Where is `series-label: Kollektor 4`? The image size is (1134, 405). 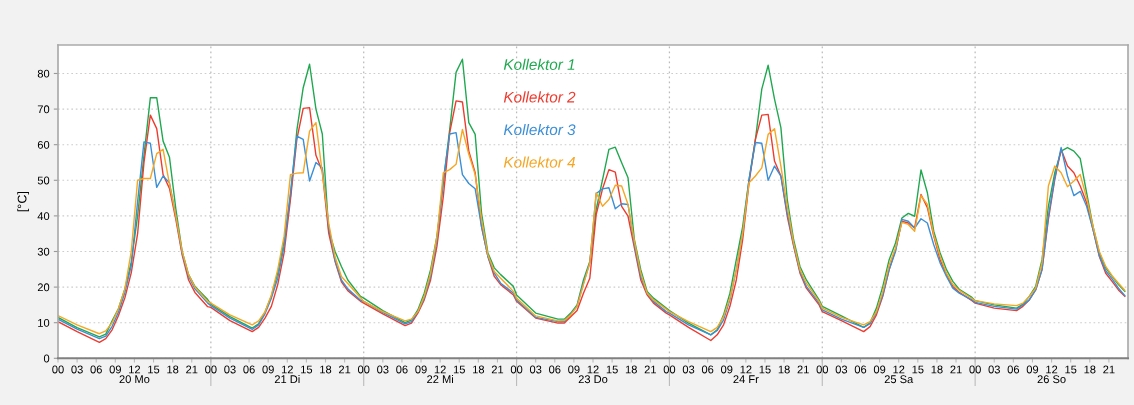
series-label: Kollektor 4 is located at coordinates (539, 162).